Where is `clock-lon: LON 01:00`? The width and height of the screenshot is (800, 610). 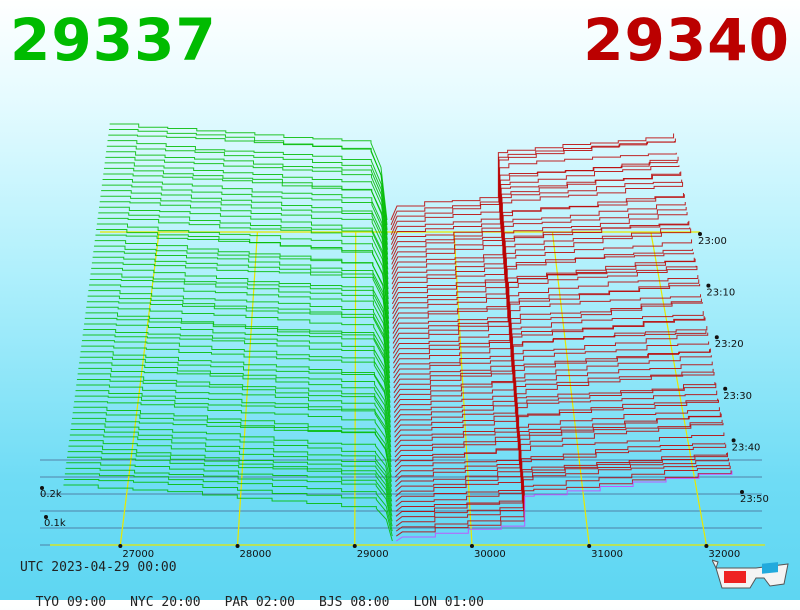 clock-lon: LON 01:00 is located at coordinates (448, 602).